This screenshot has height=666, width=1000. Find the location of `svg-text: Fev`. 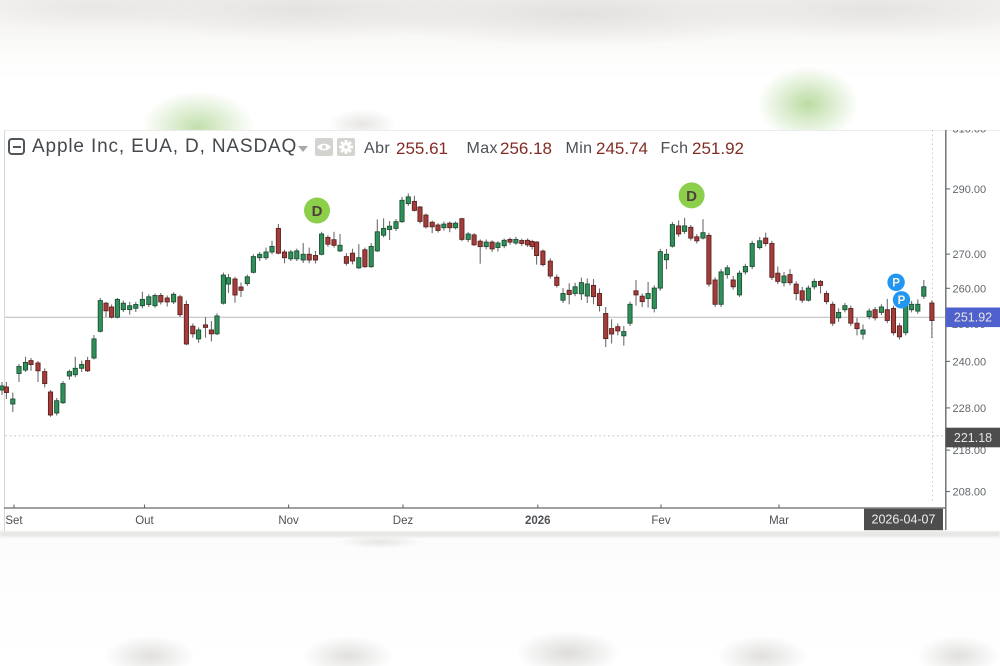

svg-text: Fev is located at coordinates (660, 521).